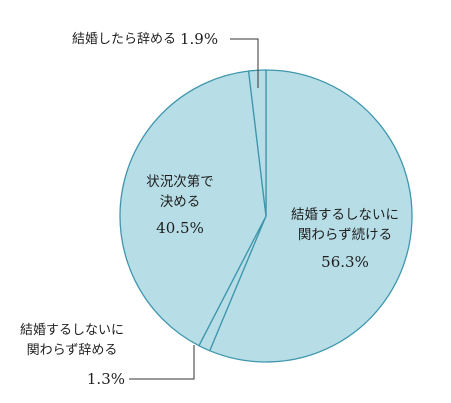  I want to click on slice-label-depends-line1: 状況次第で, so click(180, 181).